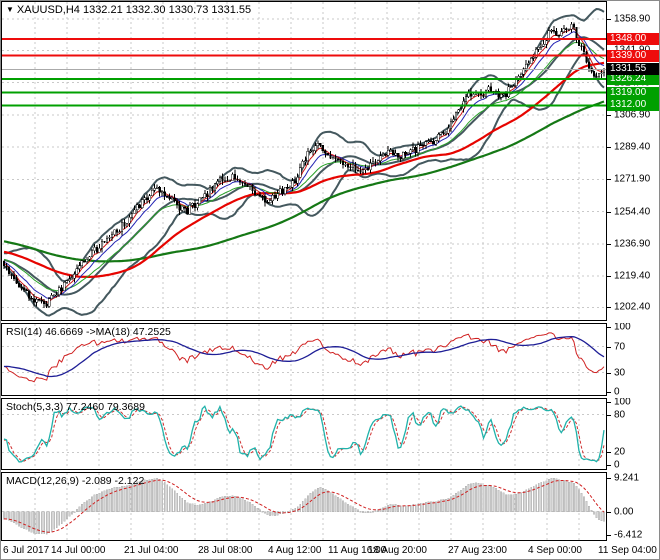 The height and width of the screenshot is (560, 660). What do you see at coordinates (225, 550) in the screenshot?
I see `time-axis-label: 28 Jul 08:00` at bounding box center [225, 550].